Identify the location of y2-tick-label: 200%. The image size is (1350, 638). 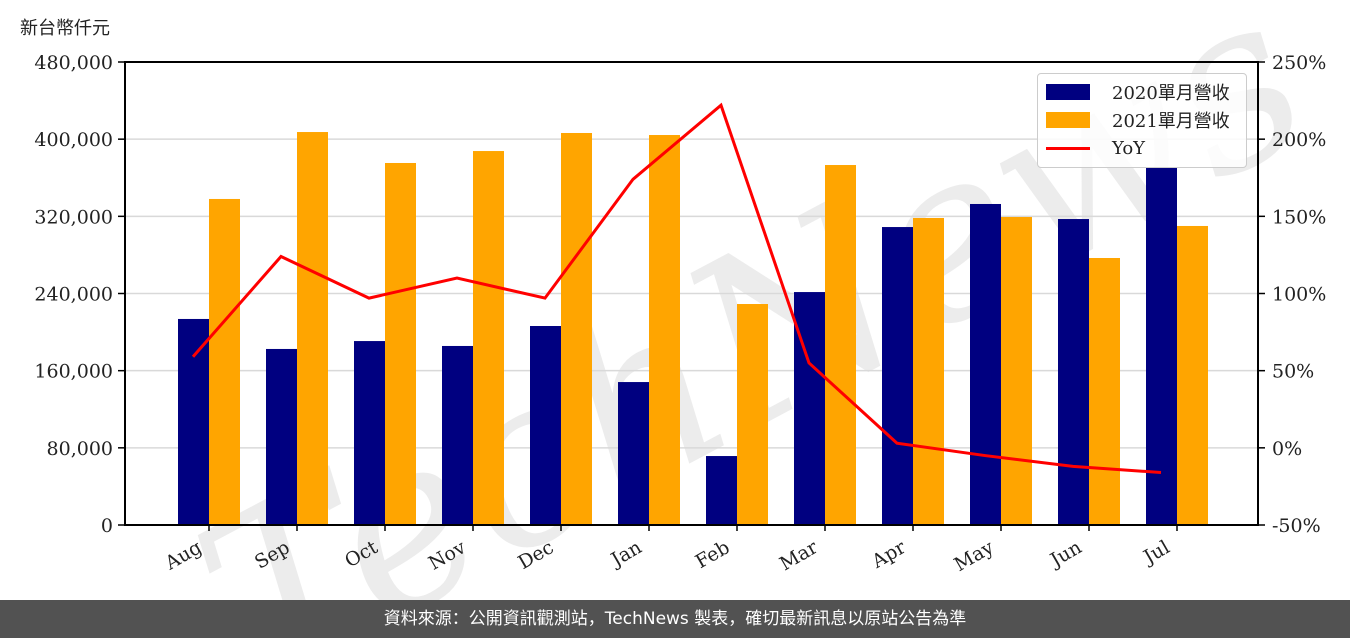
(1299, 140).